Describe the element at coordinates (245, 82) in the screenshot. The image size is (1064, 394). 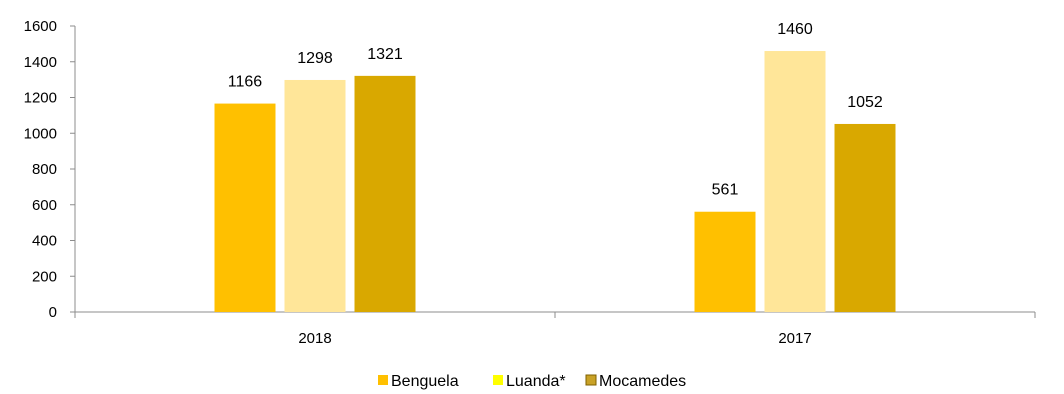
I see `data-label: 1166` at that location.